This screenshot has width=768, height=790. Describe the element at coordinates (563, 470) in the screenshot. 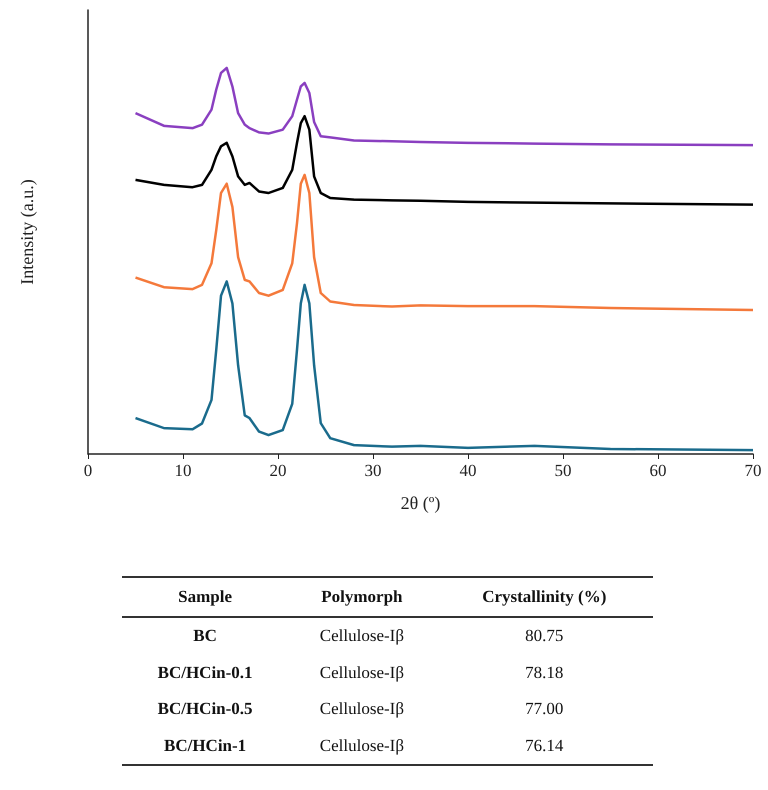

I see `x-tick-label: 50` at that location.